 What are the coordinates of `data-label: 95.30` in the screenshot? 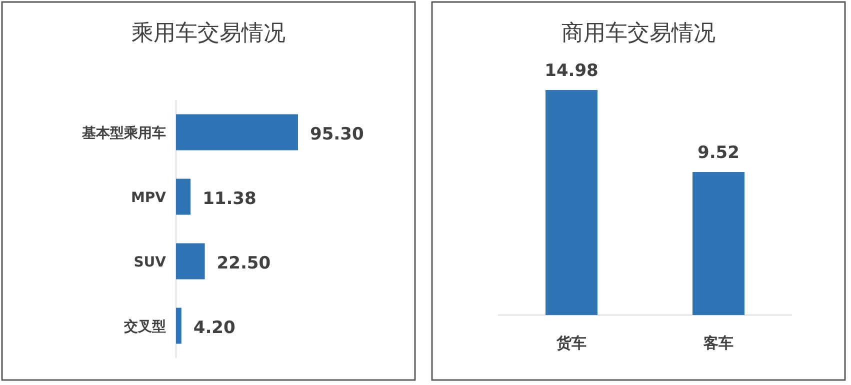 It's located at (337, 134).